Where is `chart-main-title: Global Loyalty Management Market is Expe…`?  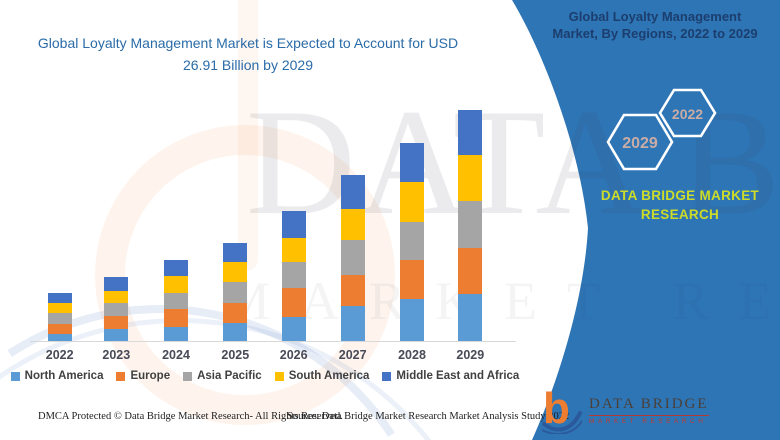
chart-main-title: Global Loyalty Management Market is Expe… is located at coordinates (248, 54).